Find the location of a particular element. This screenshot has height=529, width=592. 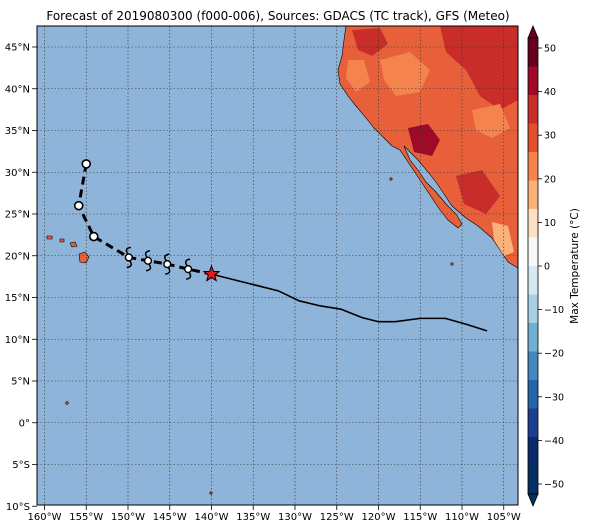

colorbar: 50 40 30 20 10 0 −10 −20 −30 −40 −50 is located at coordinates (545, 266).